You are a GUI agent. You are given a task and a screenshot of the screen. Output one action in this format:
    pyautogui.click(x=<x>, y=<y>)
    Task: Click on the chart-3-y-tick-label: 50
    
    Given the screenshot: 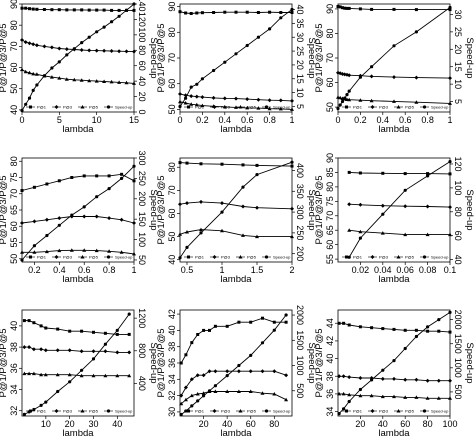 What is the action you would take?
    pyautogui.click(x=330, y=107)
    